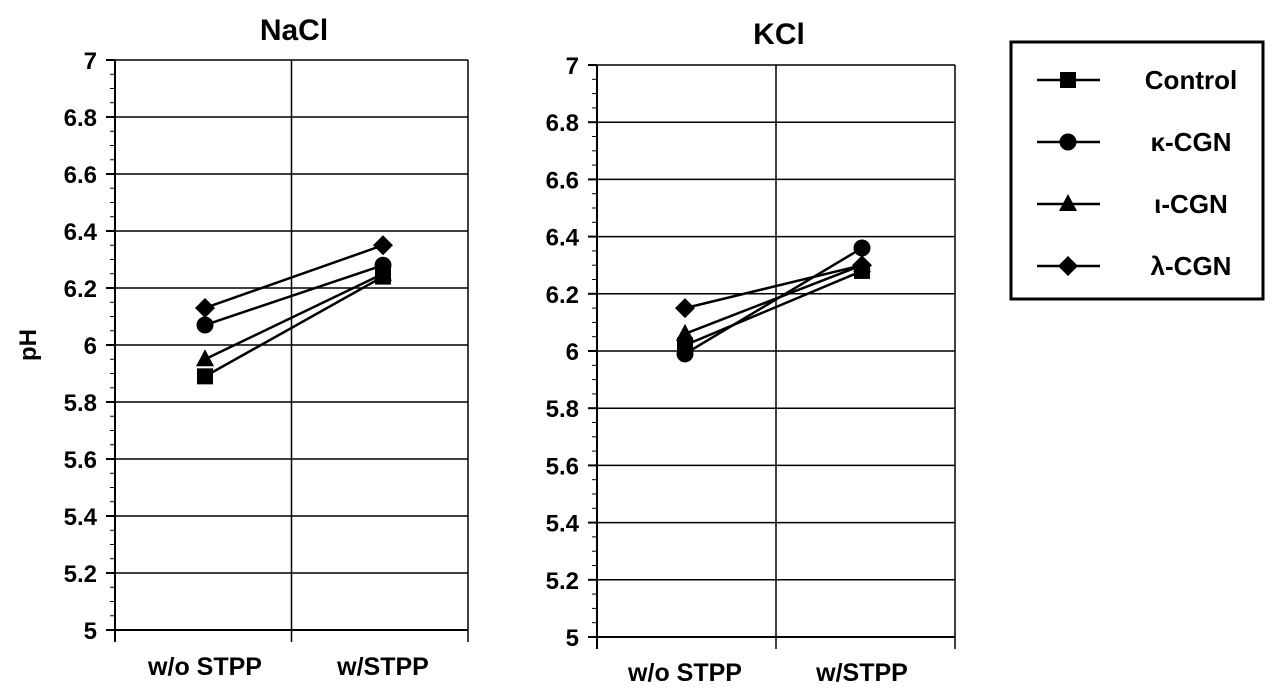 The image size is (1272, 693). I want to click on legend-marker-triangle, so click(1068, 202).